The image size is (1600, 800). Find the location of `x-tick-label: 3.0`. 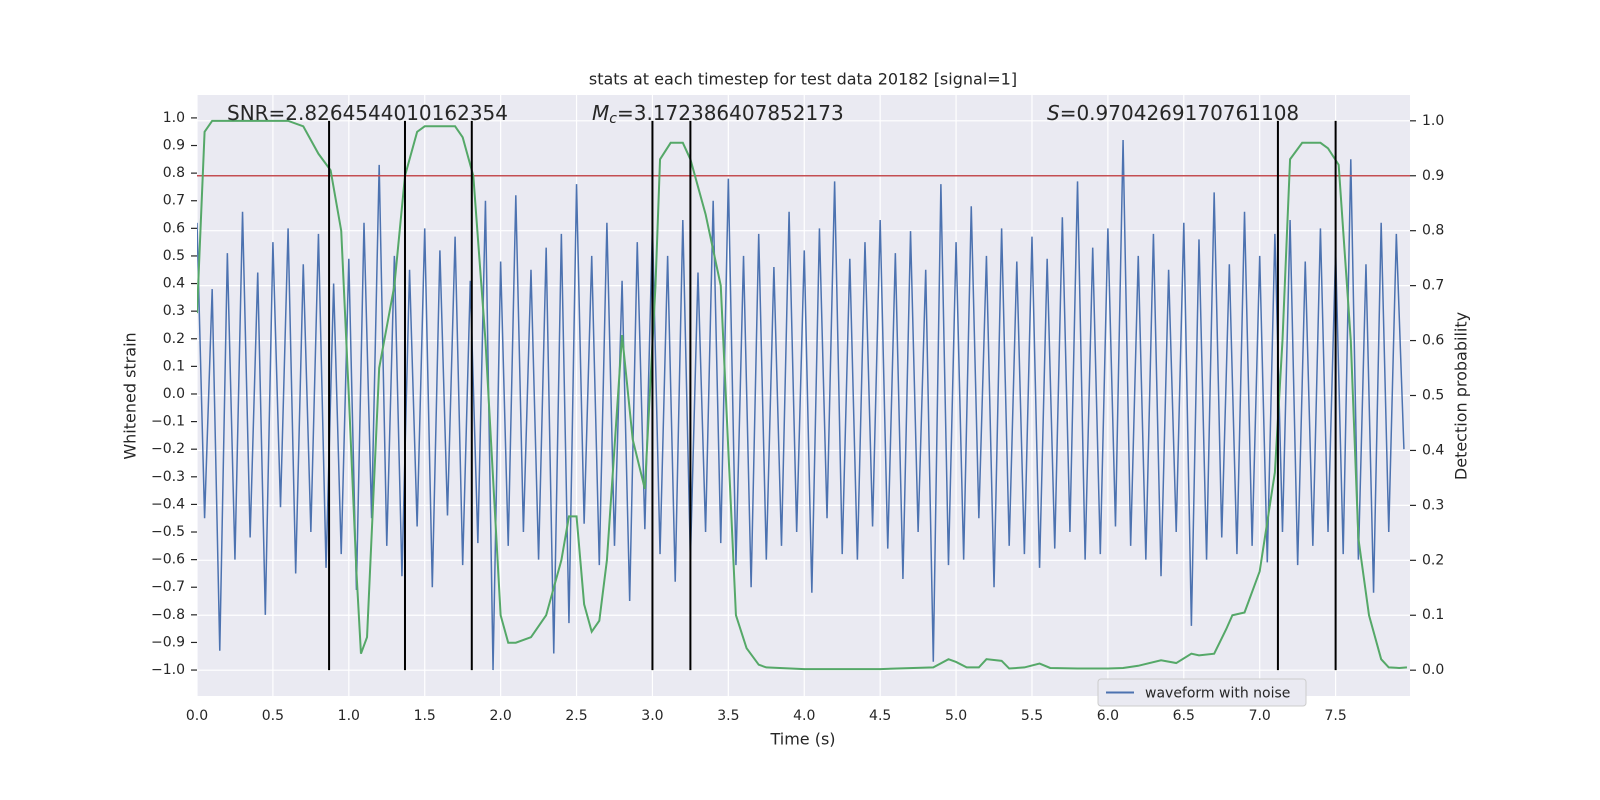

x-tick-label: 3.0 is located at coordinates (652, 716).